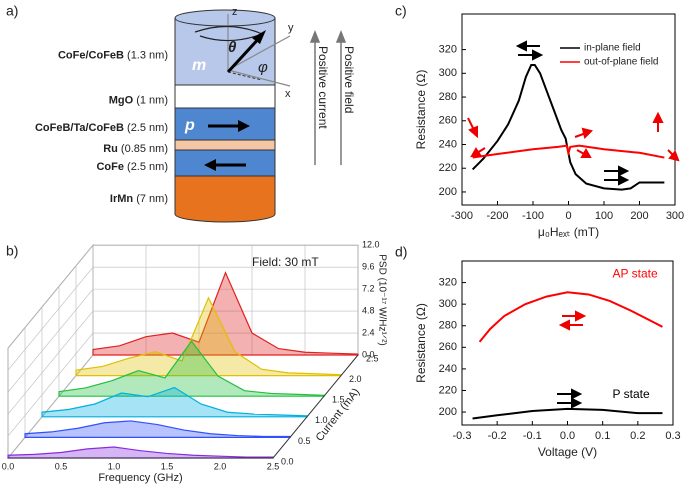  I want to click on panel-label: b), so click(12, 251).